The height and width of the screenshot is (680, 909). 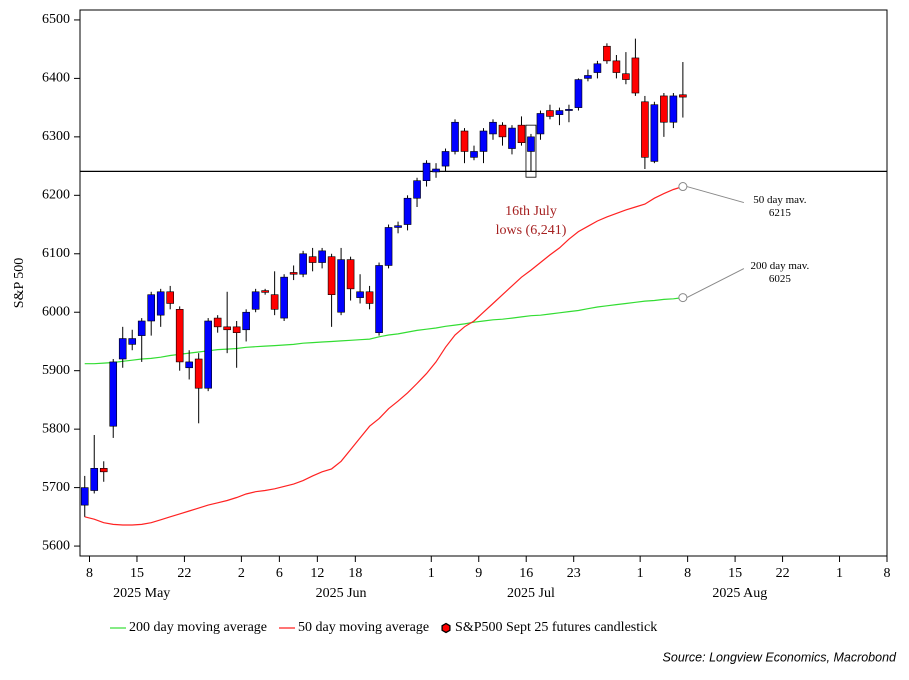 What do you see at coordinates (531, 593) in the screenshot?
I see `month-label: 2025 Jul` at bounding box center [531, 593].